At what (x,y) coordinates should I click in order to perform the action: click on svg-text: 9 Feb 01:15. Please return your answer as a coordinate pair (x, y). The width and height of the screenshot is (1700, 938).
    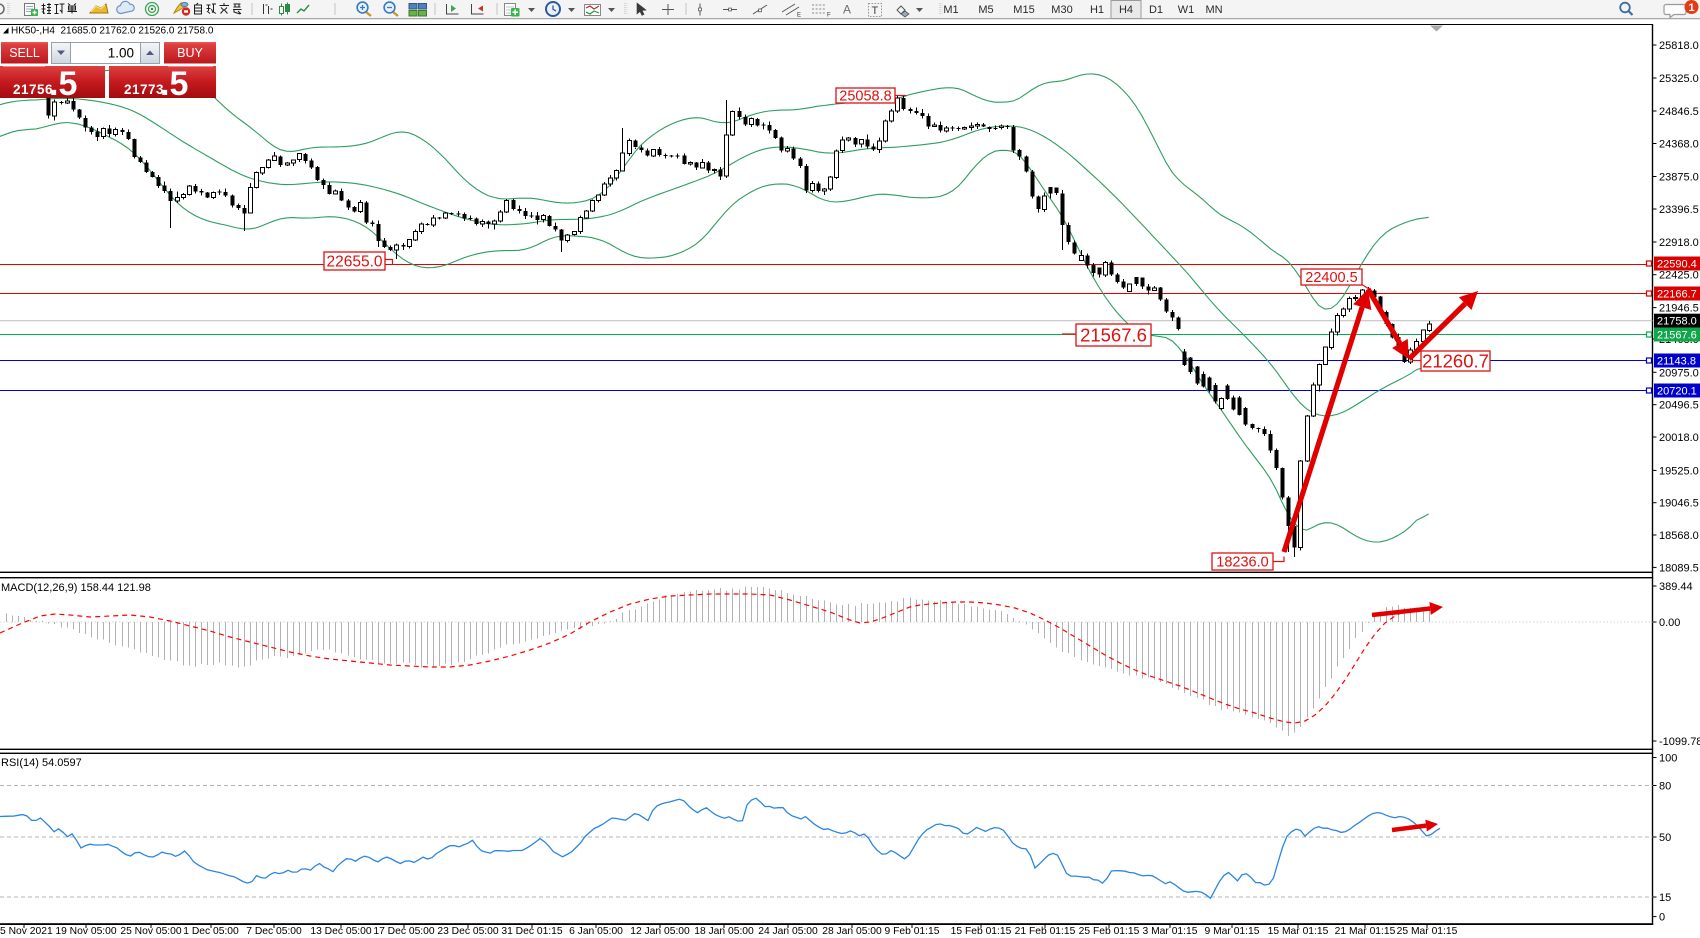
    Looking at the image, I should click on (912, 931).